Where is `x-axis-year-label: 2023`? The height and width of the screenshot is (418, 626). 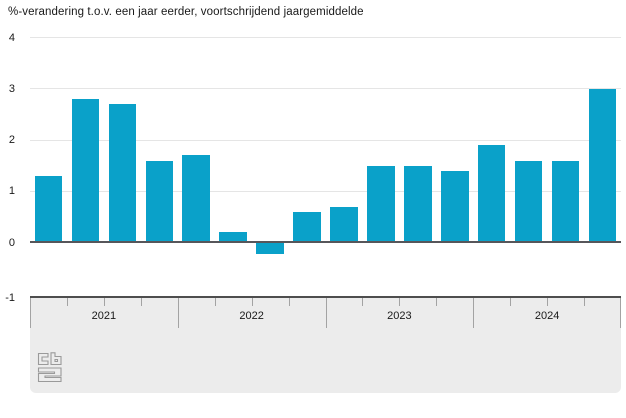
x-axis-year-label: 2023 is located at coordinates (399, 316).